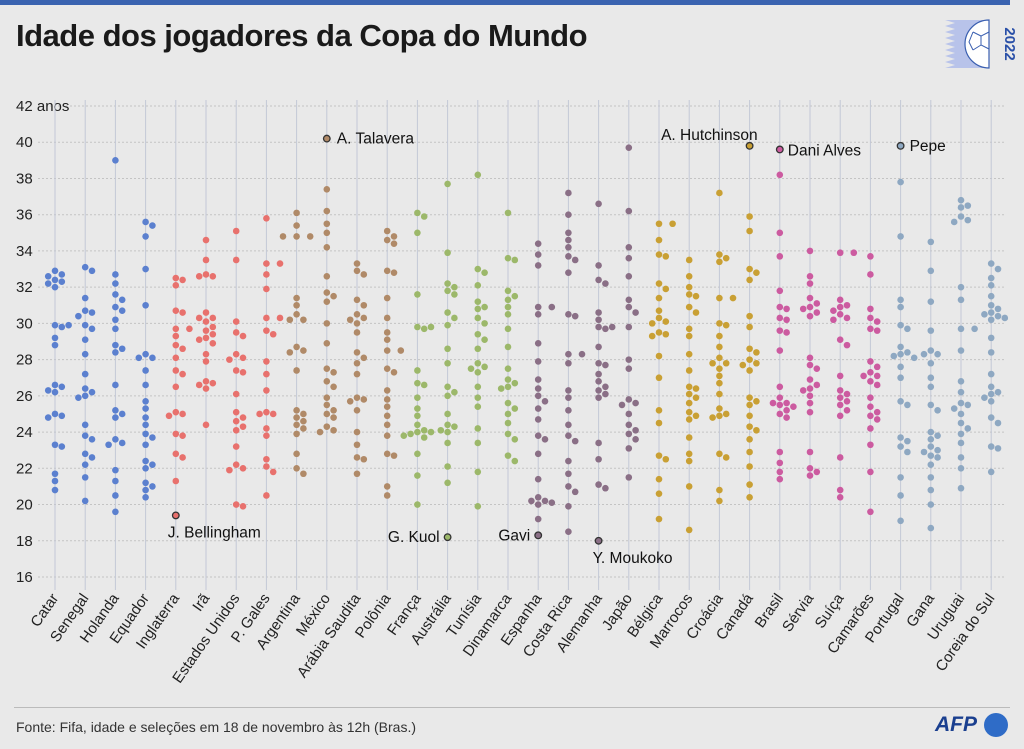 Image resolution: width=1024 pixels, height=749 pixels. I want to click on svg-text: 2022, so click(1008, 43).